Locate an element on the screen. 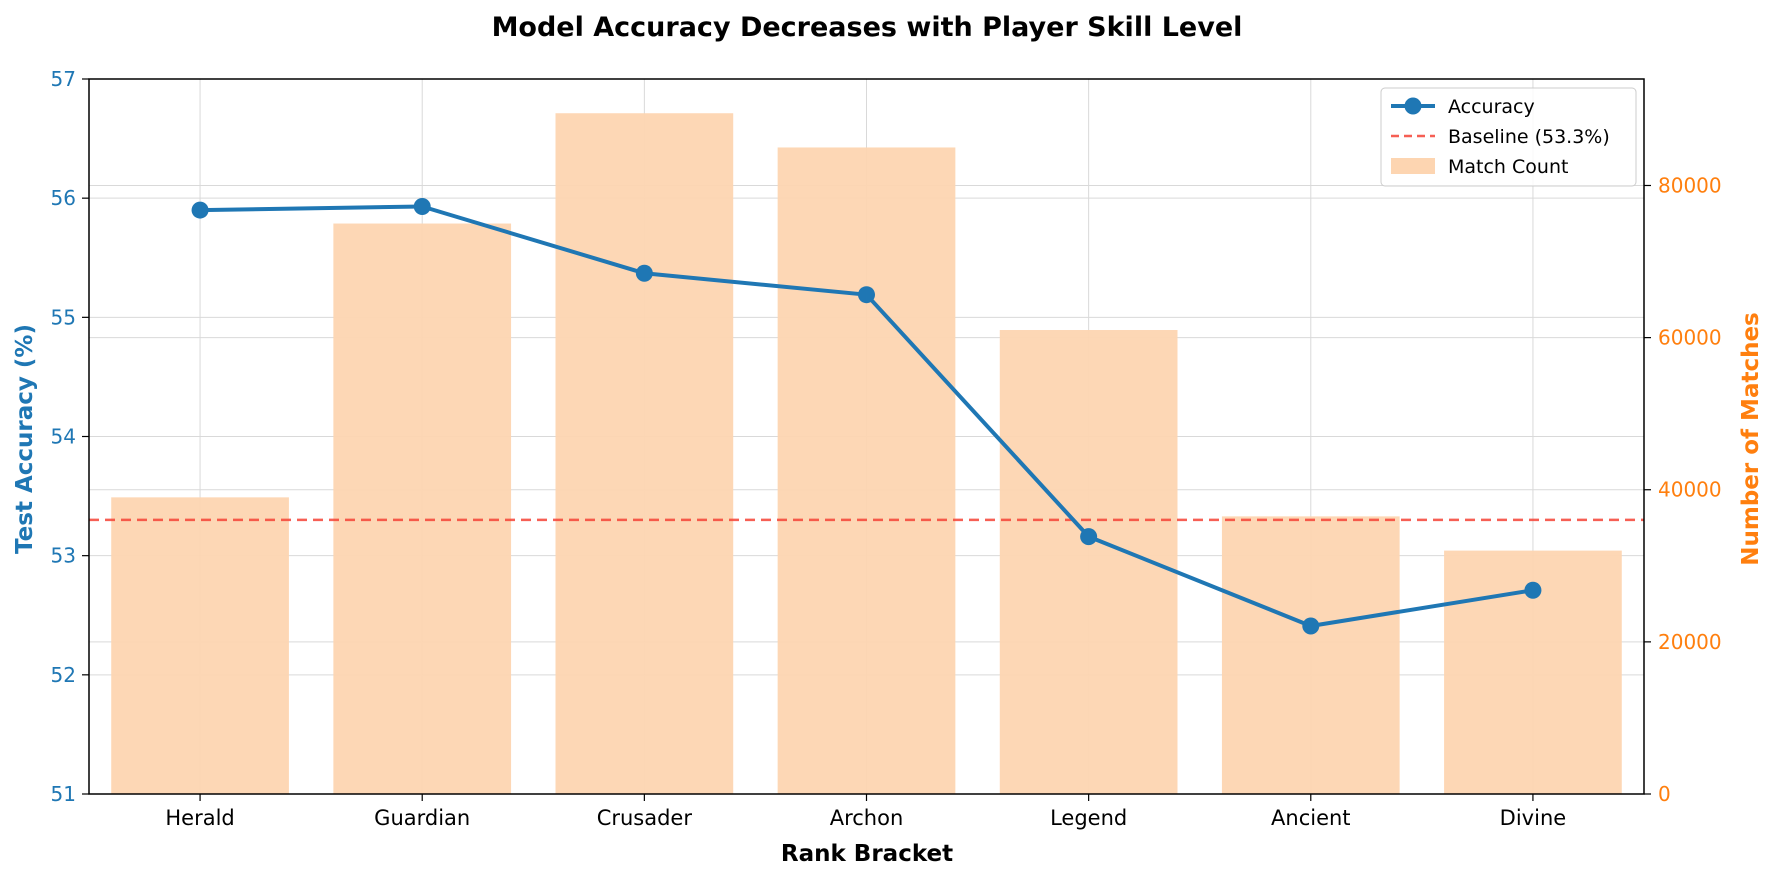  accuracy-point-divine is located at coordinates (1533, 590).